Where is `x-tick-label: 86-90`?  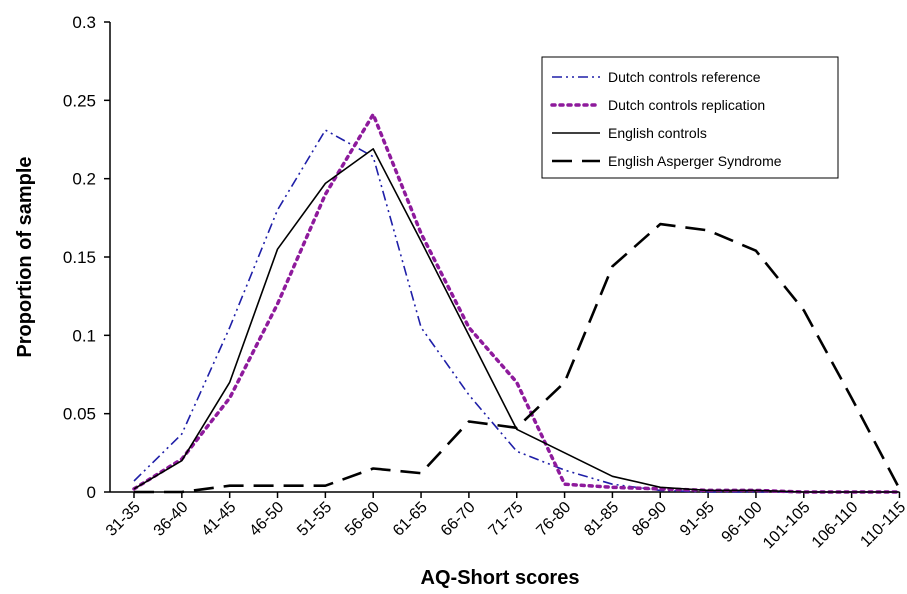
x-tick-label: 86-90 is located at coordinates (649, 519).